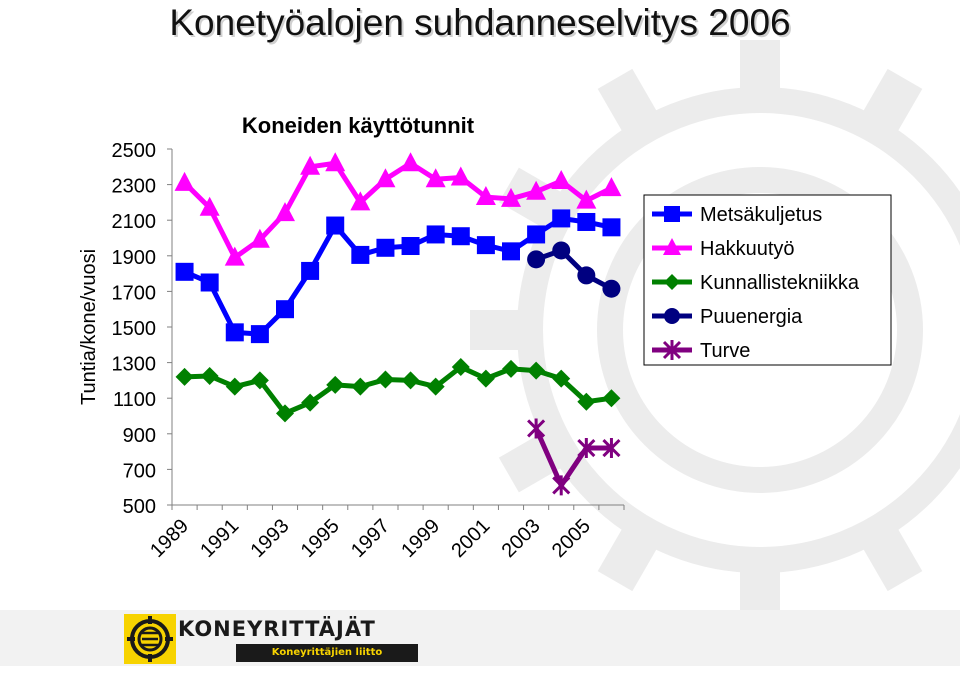  I want to click on y-axis-title: Tuntia/kone/vuosi, so click(89, 327).